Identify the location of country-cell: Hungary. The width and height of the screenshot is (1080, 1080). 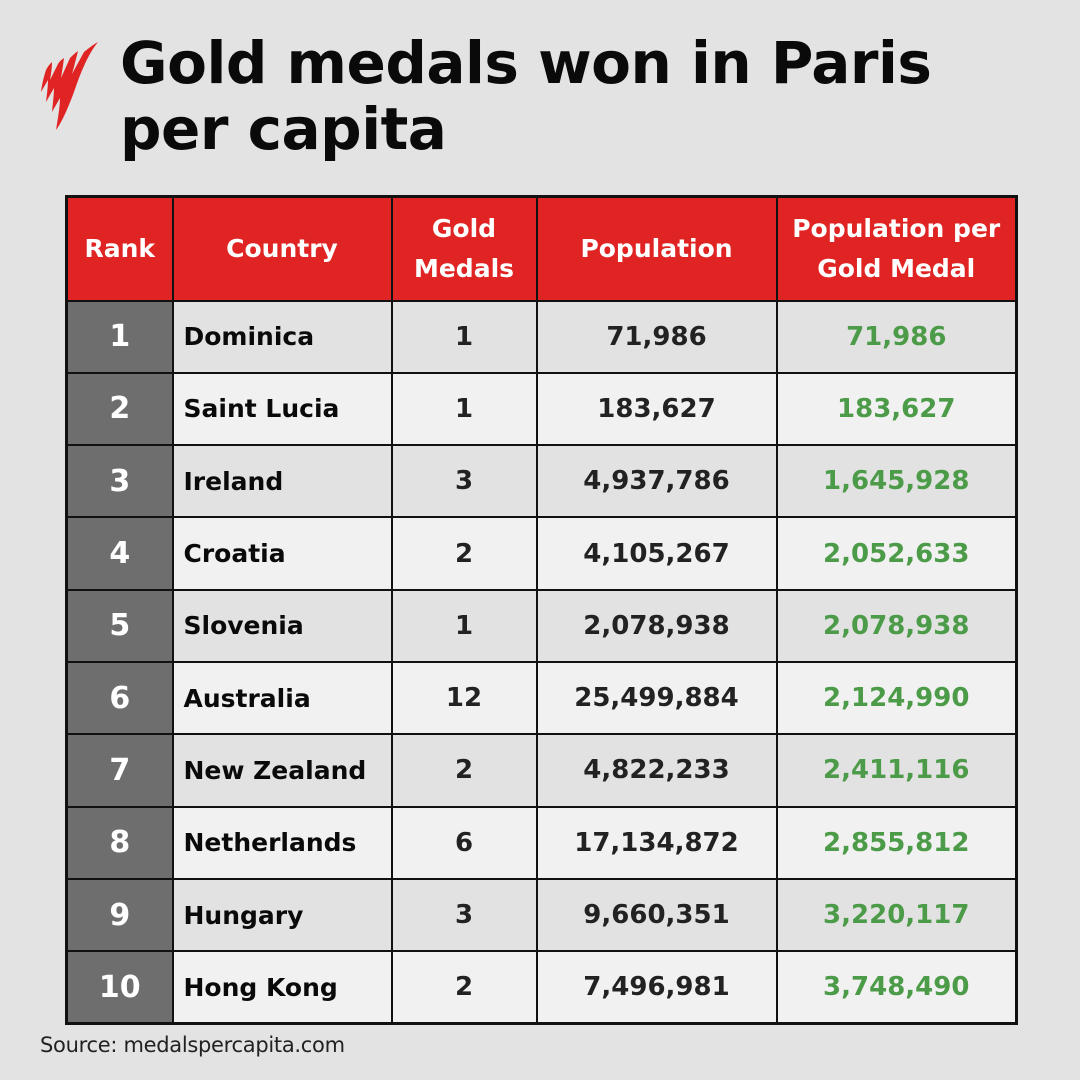
(282, 915).